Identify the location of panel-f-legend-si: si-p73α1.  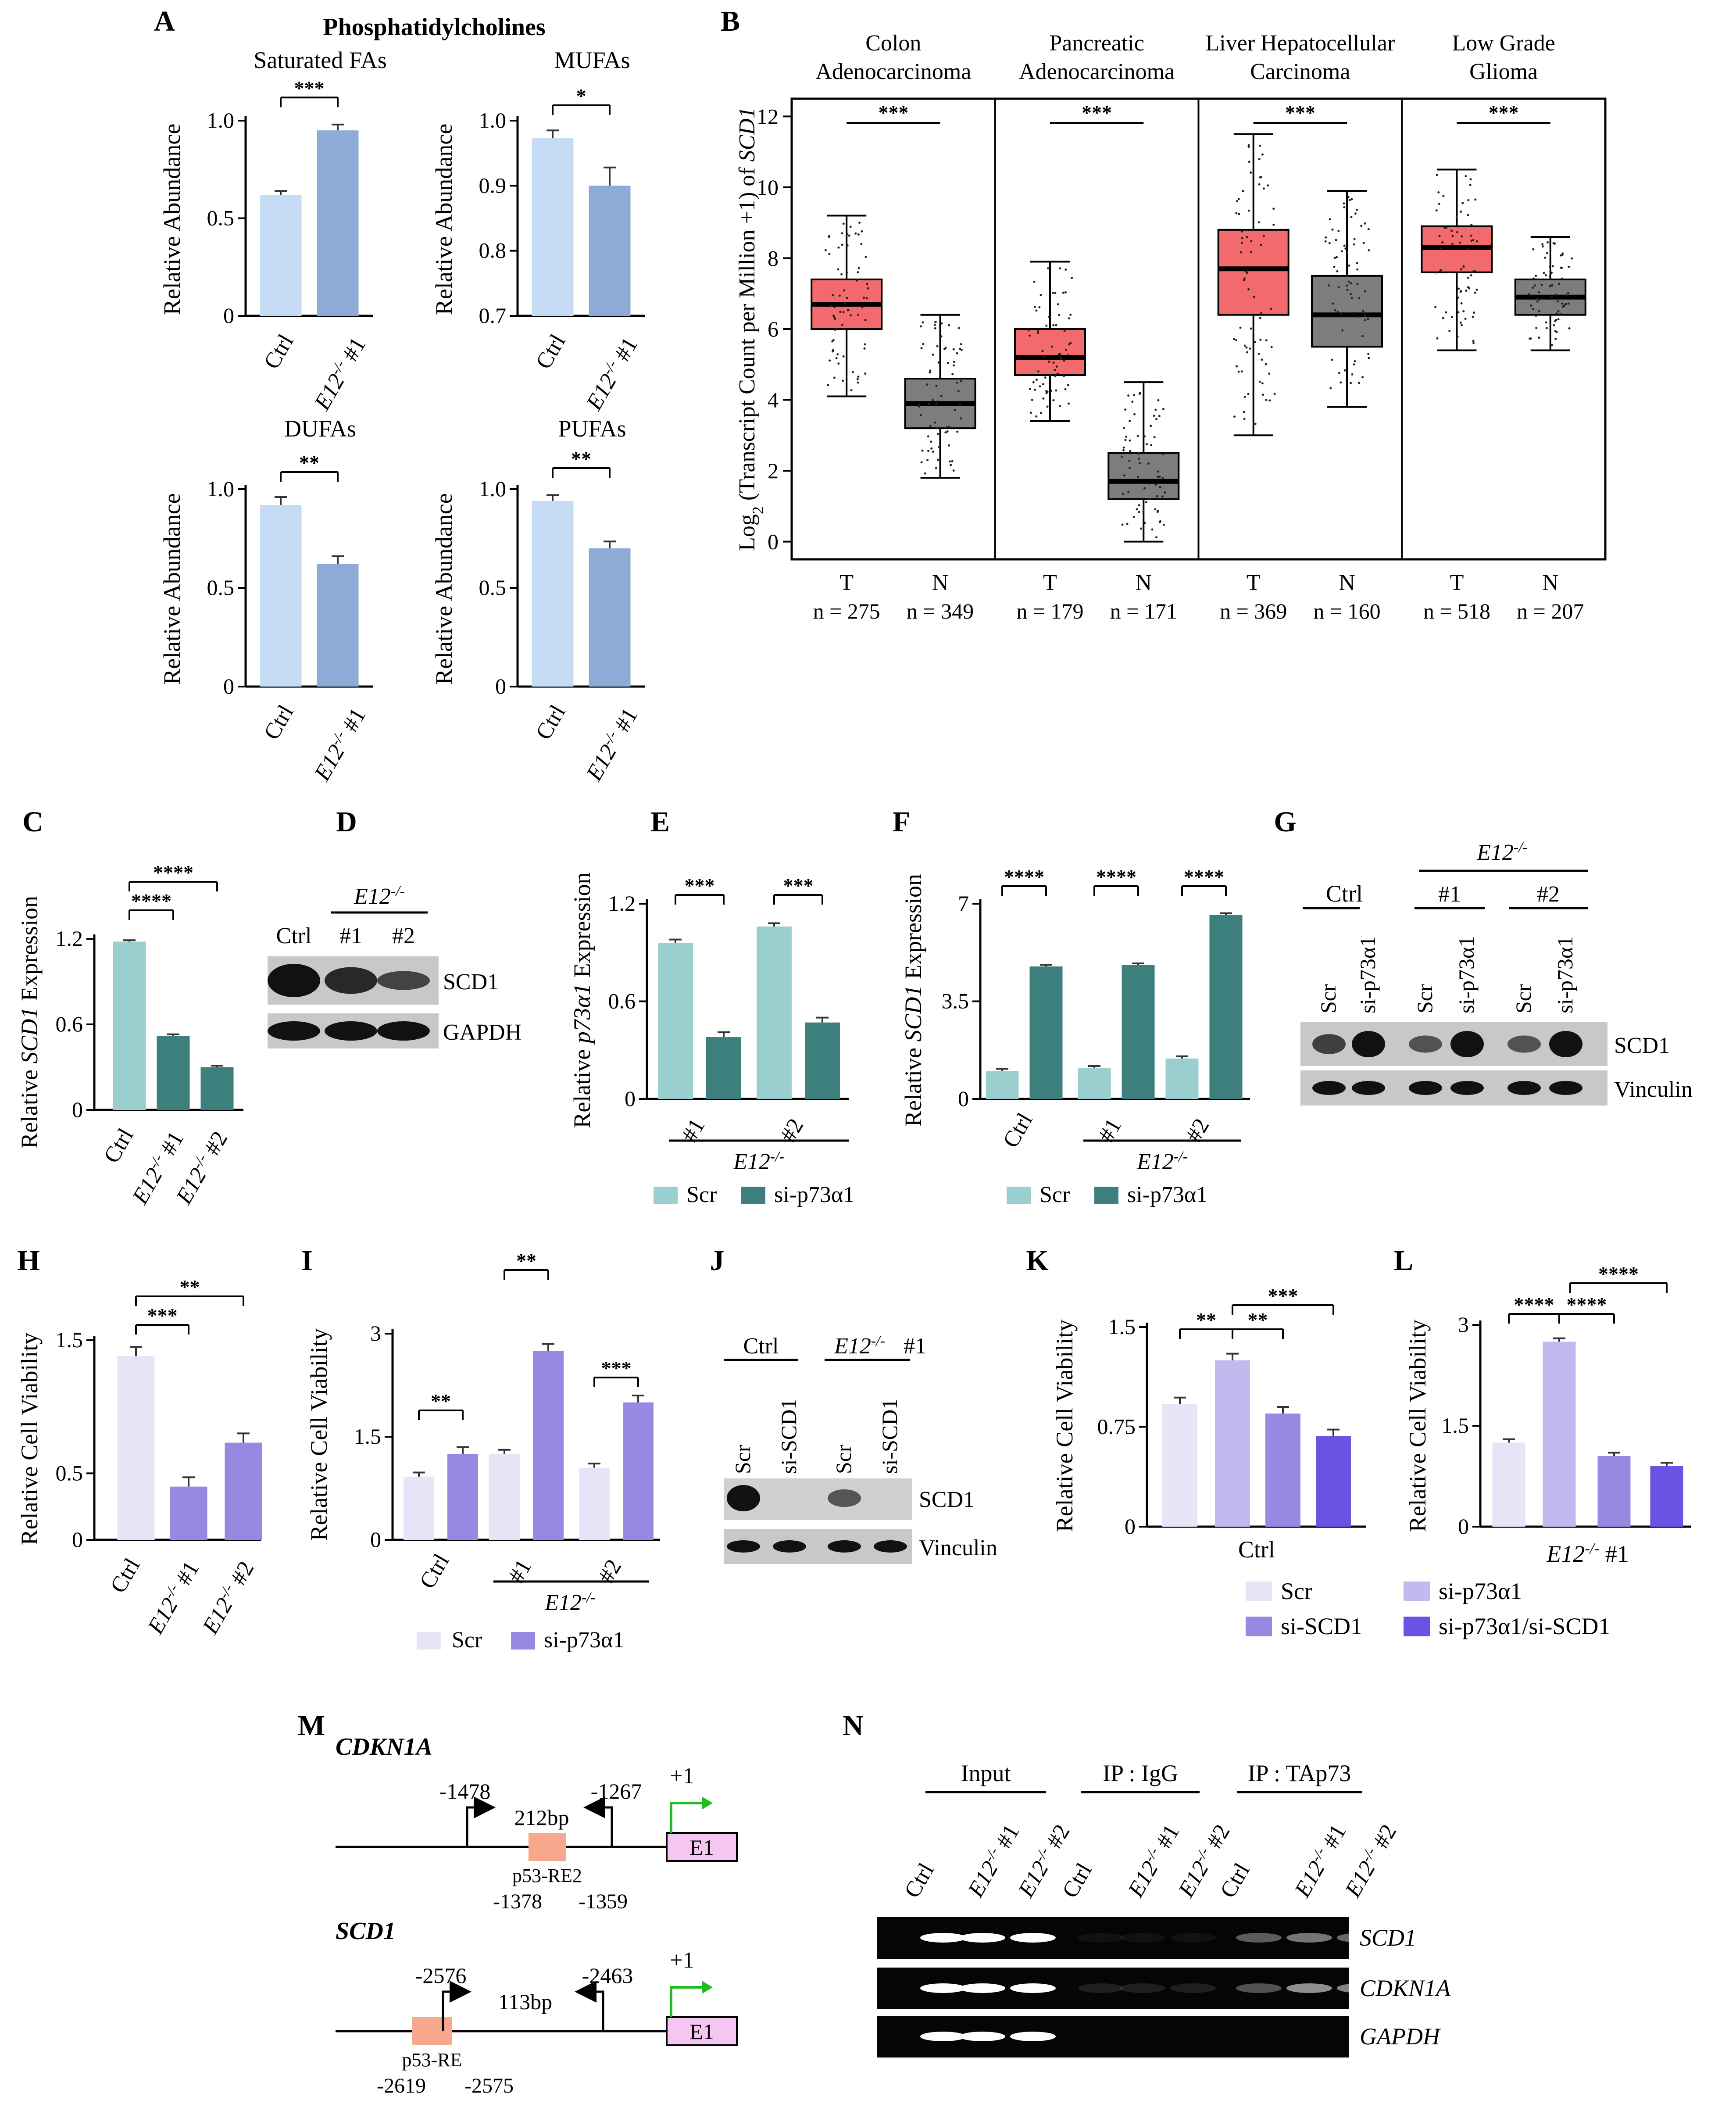
(1167, 1194).